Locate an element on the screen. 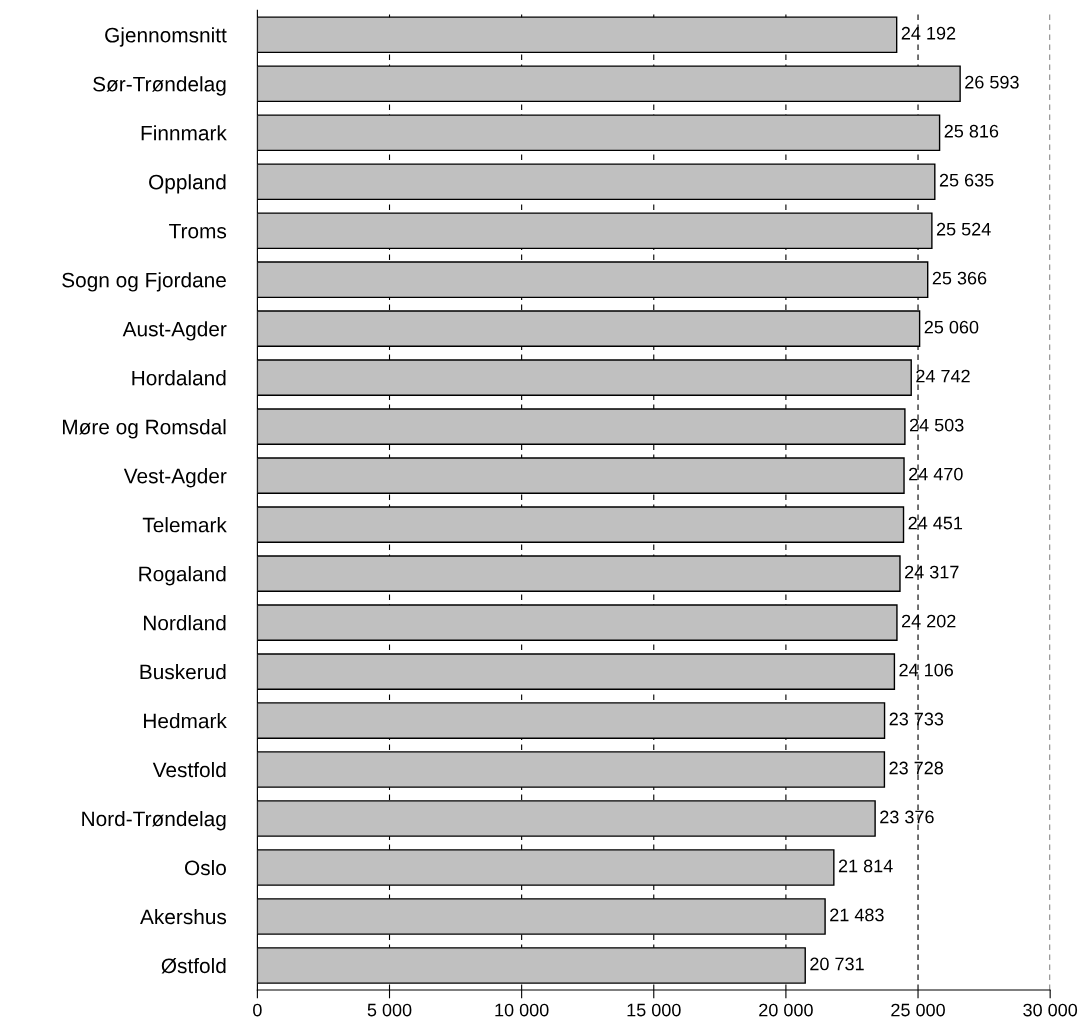  y-tick-label: Finnmark is located at coordinates (184, 133).